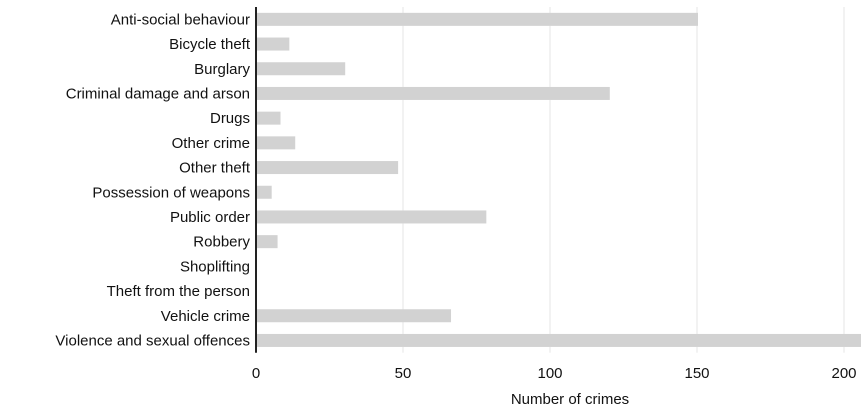 Image resolution: width=861 pixels, height=407 pixels. I want to click on category-label: Public order, so click(210, 217).